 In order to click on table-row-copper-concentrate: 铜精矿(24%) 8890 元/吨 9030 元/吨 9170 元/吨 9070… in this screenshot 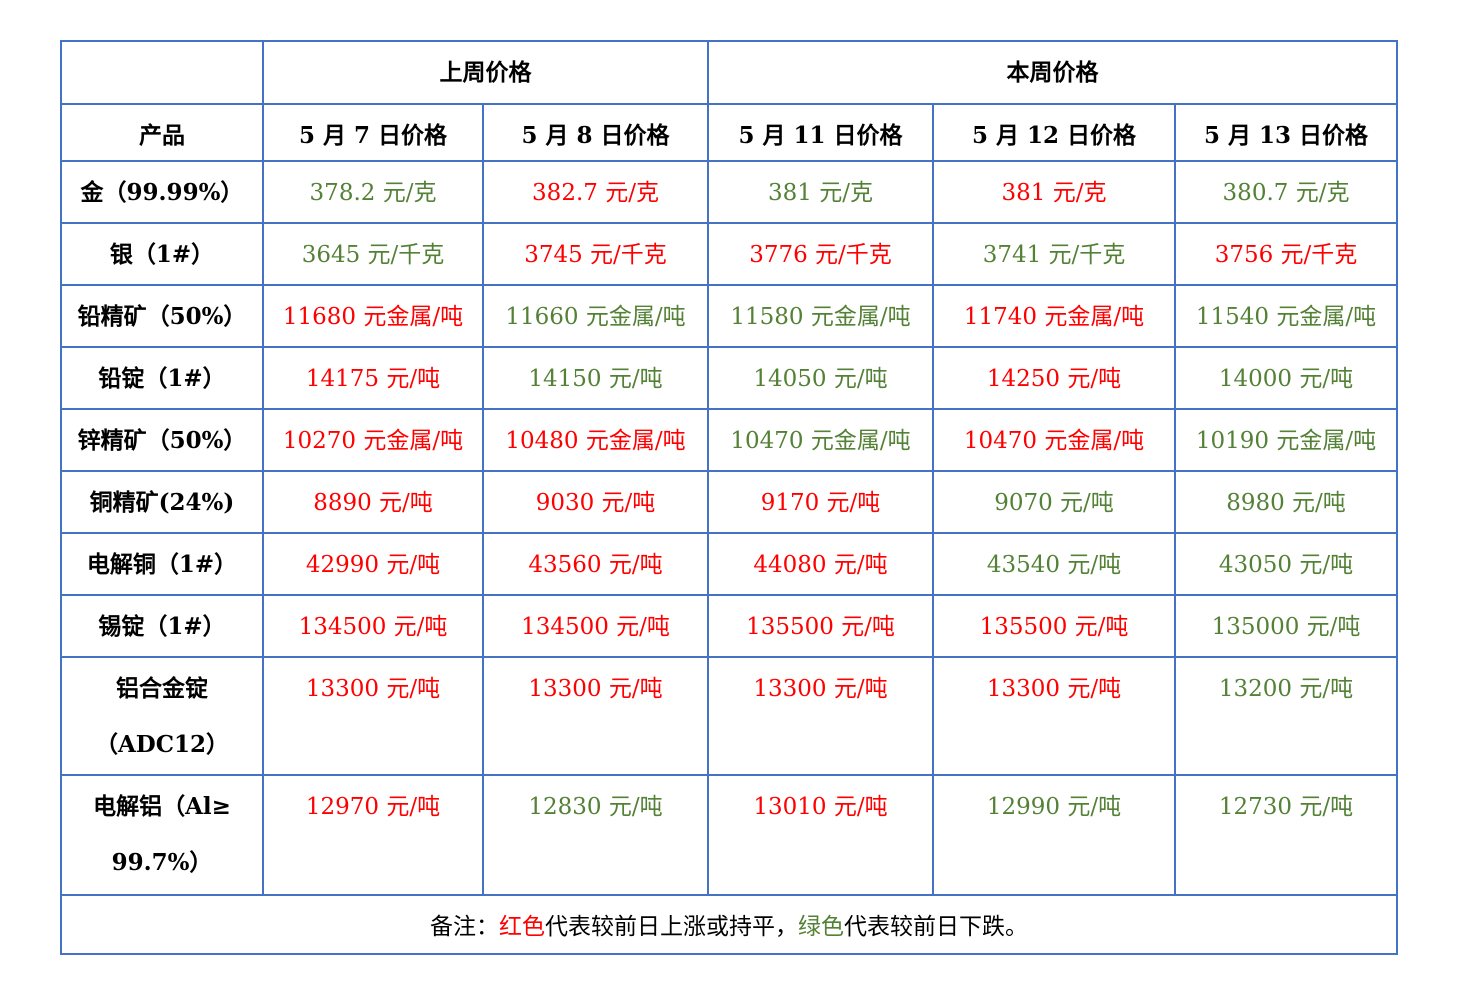, I will do `click(729, 502)`.